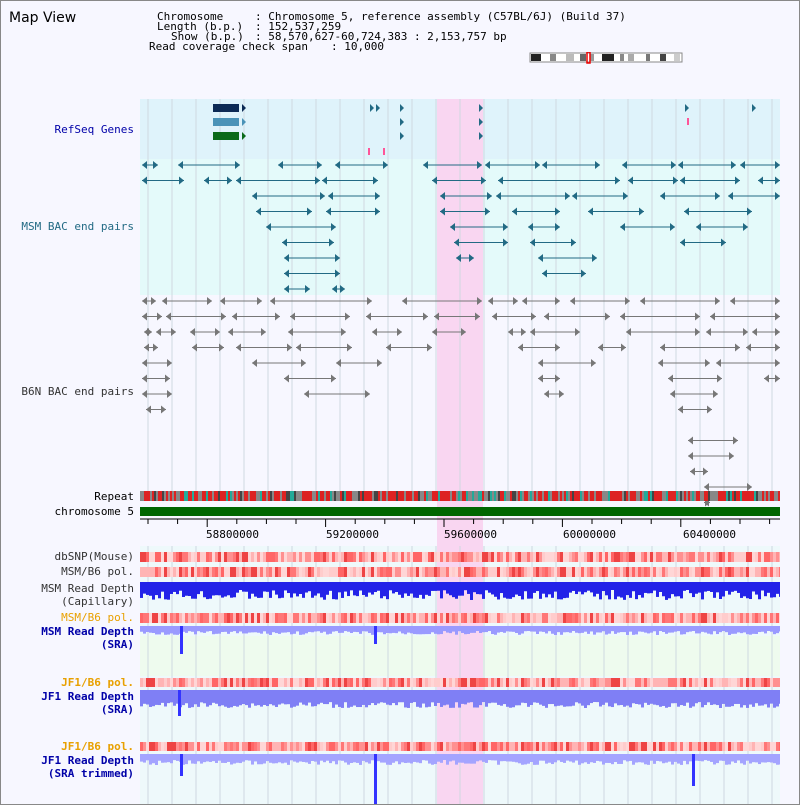  Describe the element at coordinates (87, 760) in the screenshot. I see `jf1-read-depth-trim-label: JF1 Read Depth` at that location.